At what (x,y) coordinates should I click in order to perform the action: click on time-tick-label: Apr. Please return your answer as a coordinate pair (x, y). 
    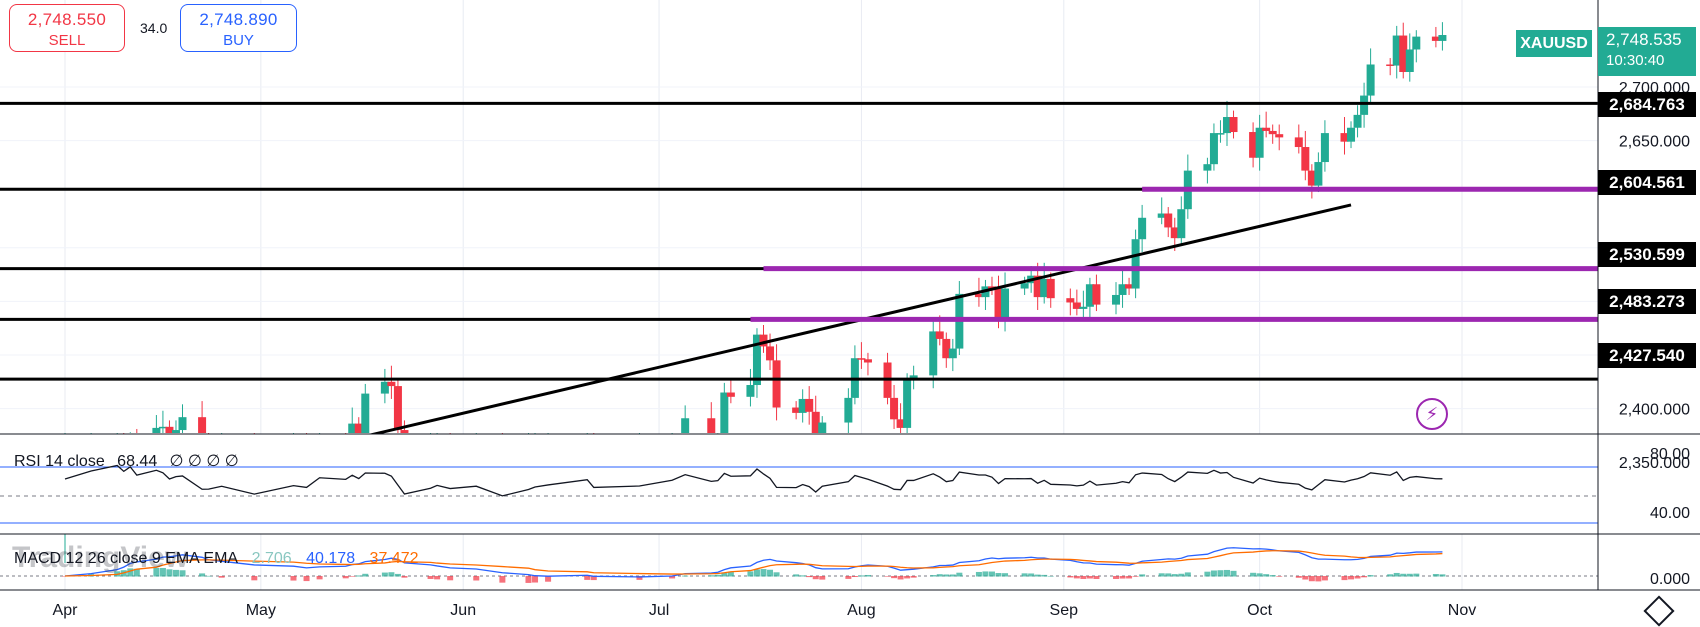
    Looking at the image, I should click on (66, 610).